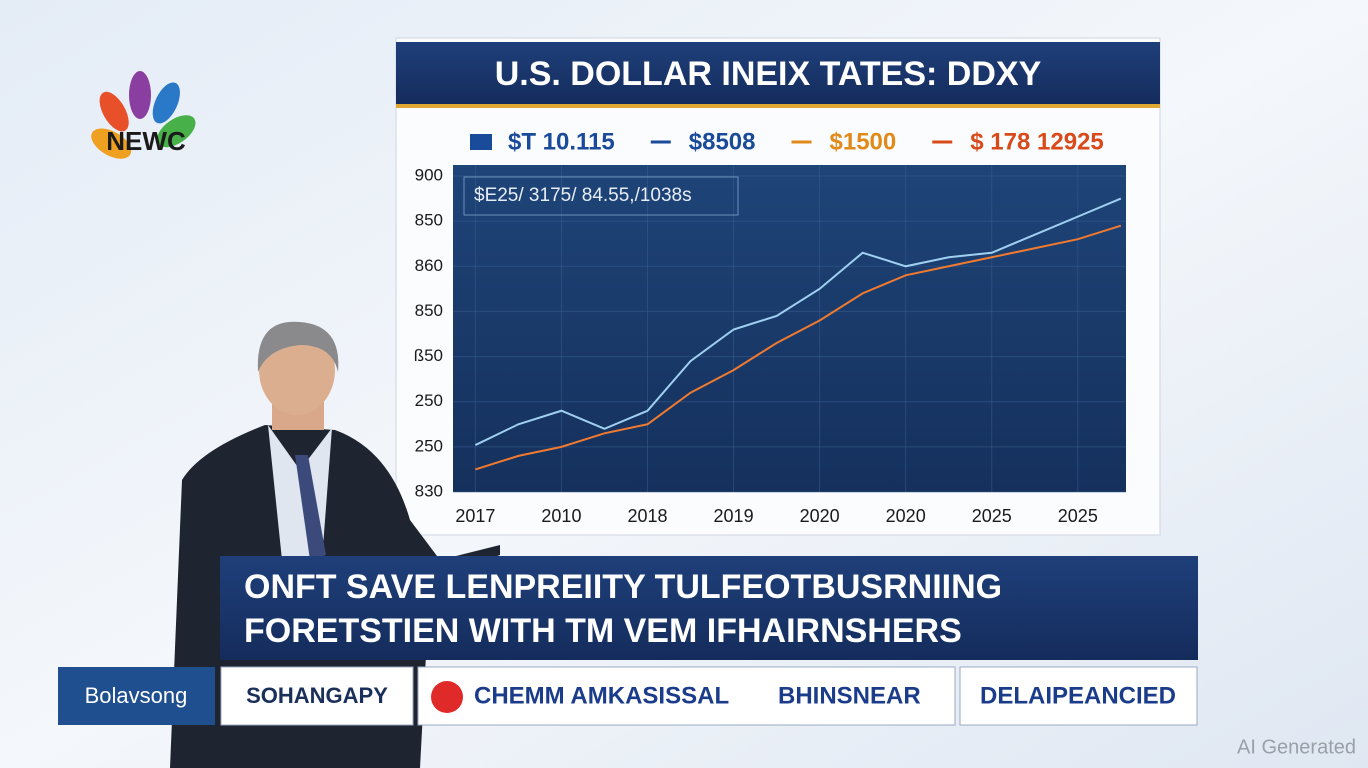 The image size is (1368, 768). I want to click on annotation: $E25/ 3175/ 84.55,/1038s, so click(583, 195).